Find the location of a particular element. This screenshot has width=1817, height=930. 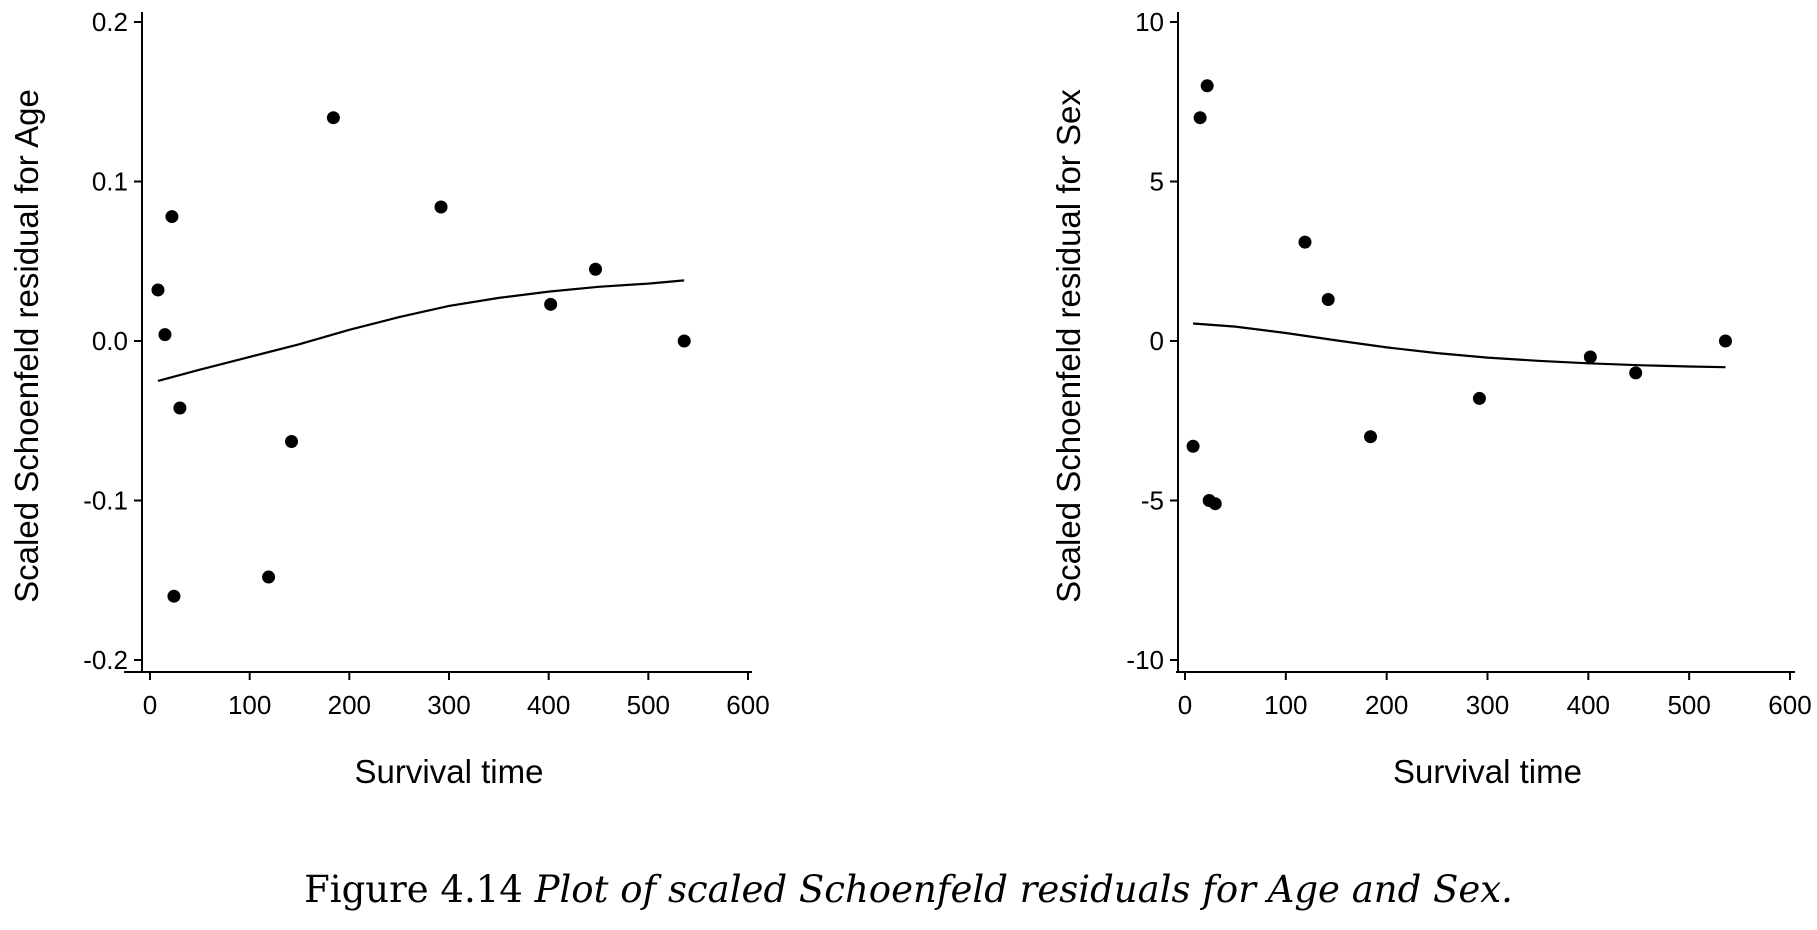

y-axis-title: Scaled Schoenfeld residual for Sex is located at coordinates (1068, 346).